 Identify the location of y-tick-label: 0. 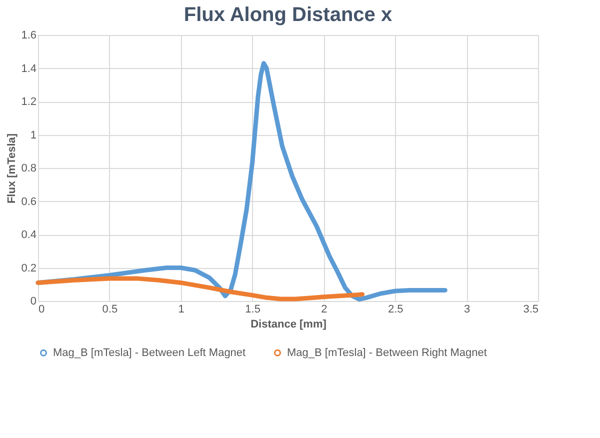
(33, 302).